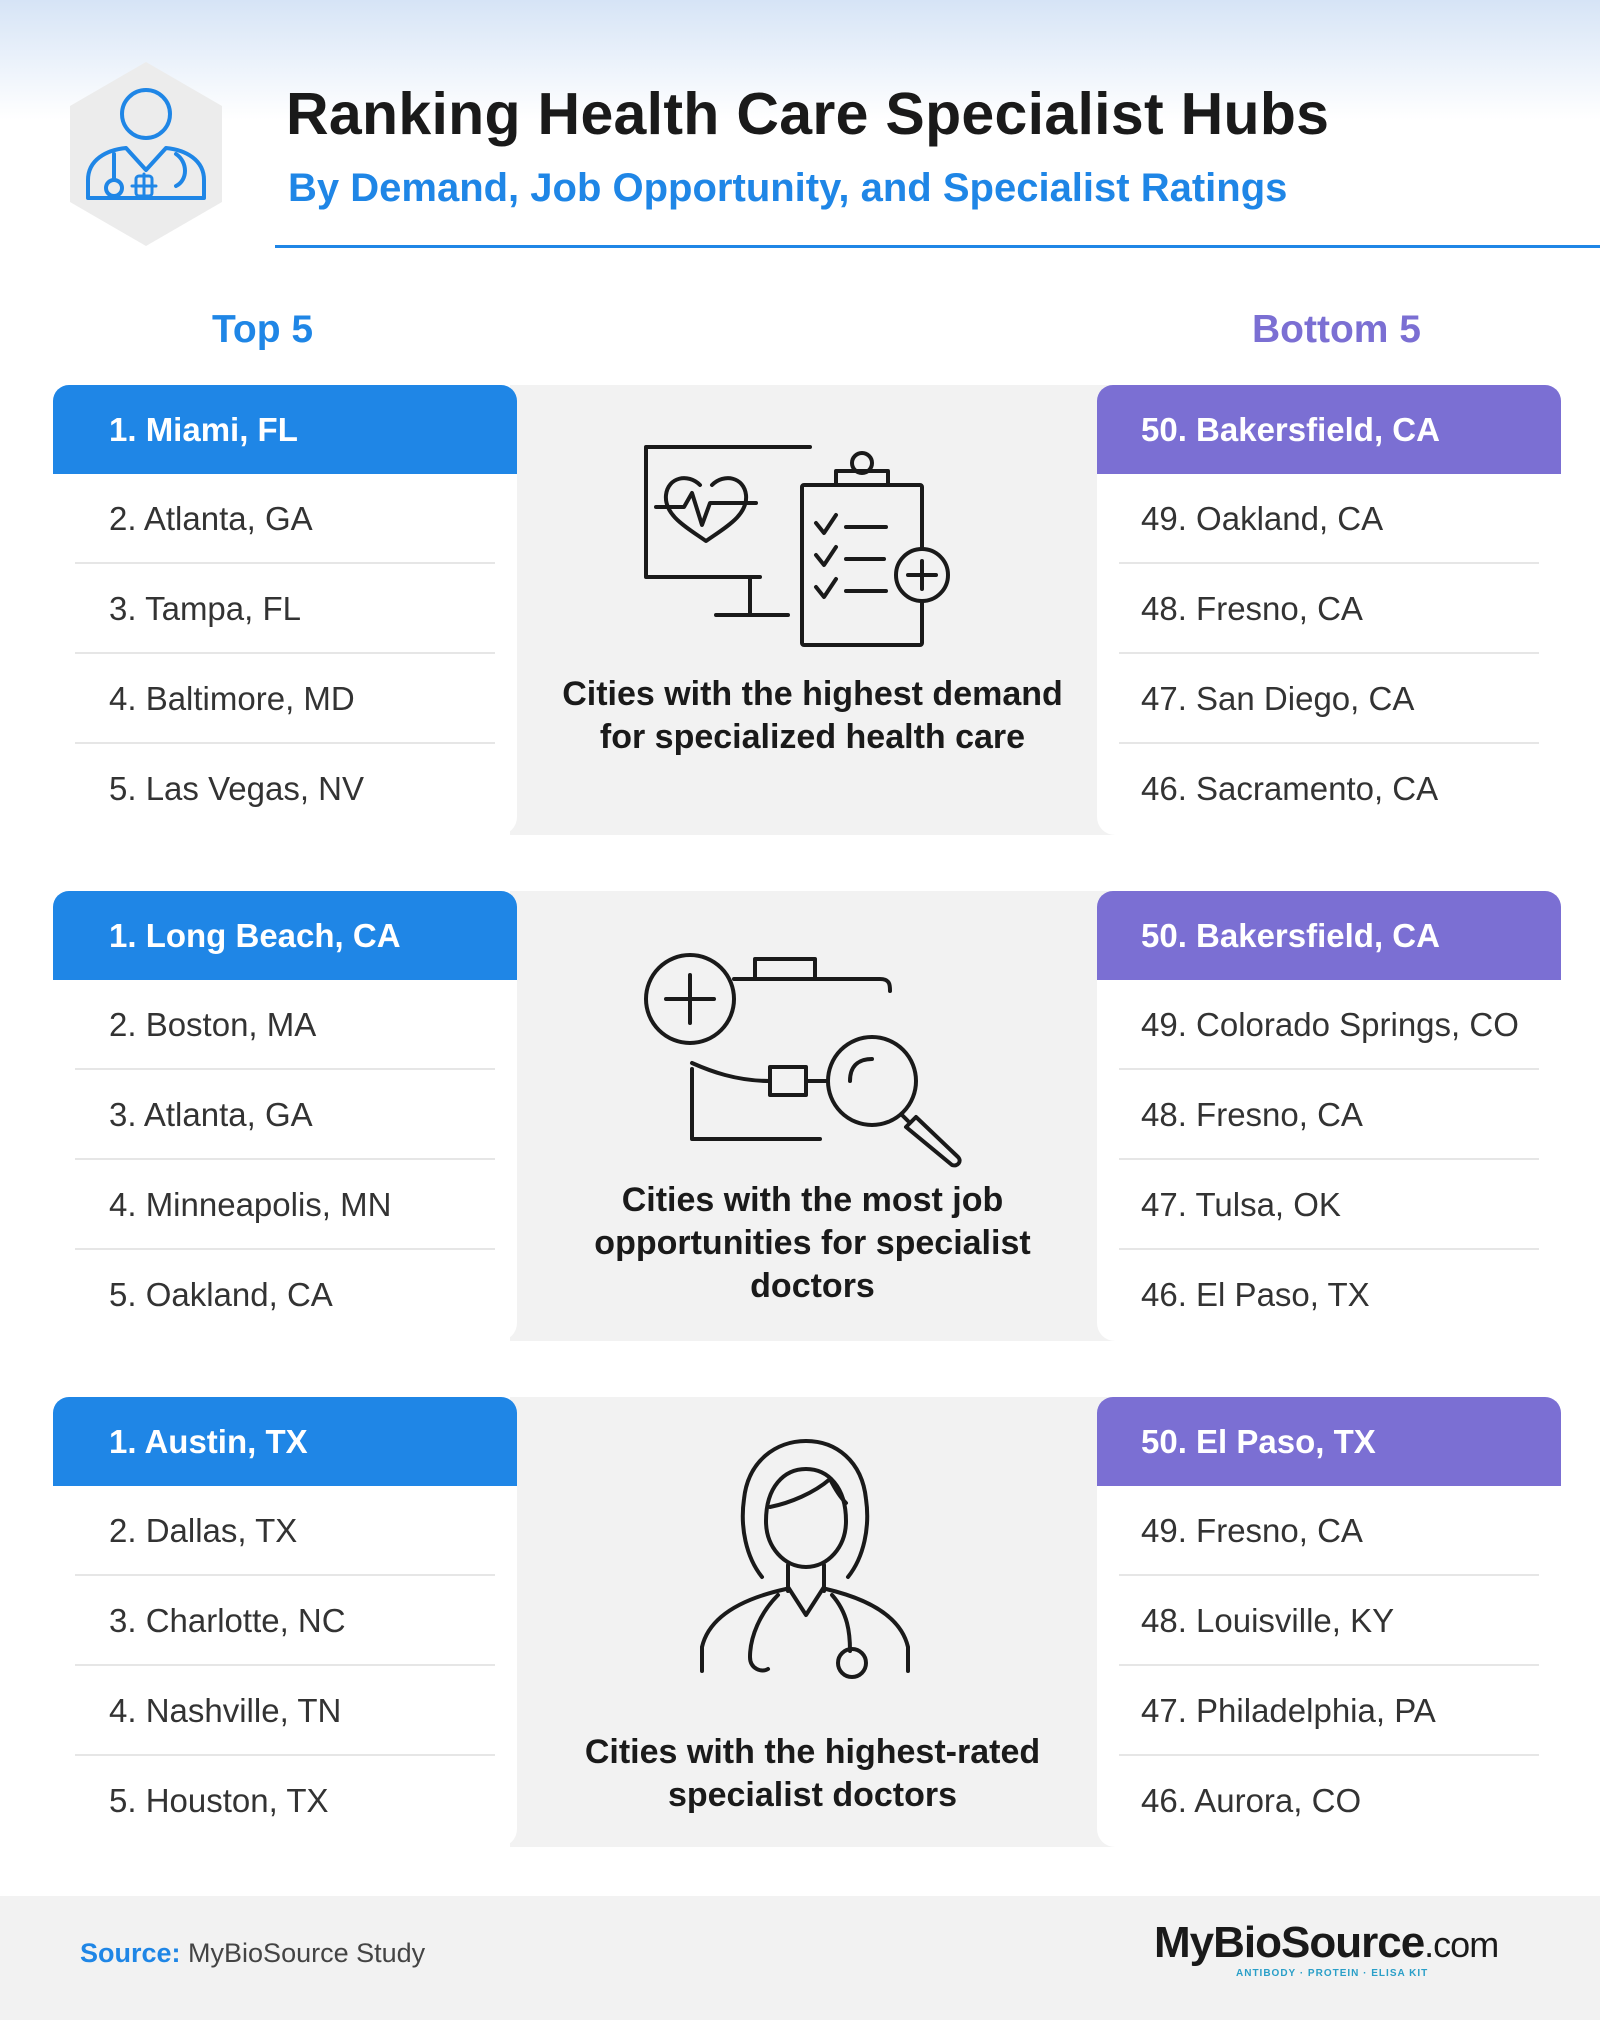 The height and width of the screenshot is (2020, 1600). I want to click on list-item: 49. Fresno, CA, so click(1329, 1531).